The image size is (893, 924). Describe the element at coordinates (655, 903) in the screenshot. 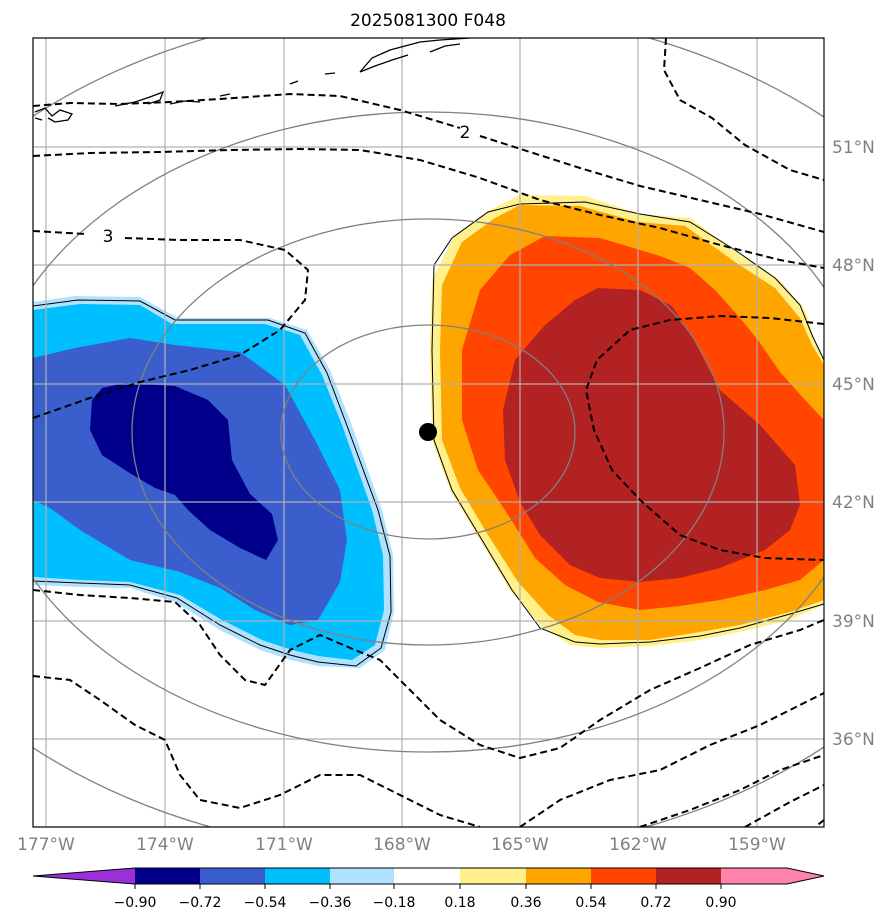

I see `colorbar-label: 0.72` at that location.